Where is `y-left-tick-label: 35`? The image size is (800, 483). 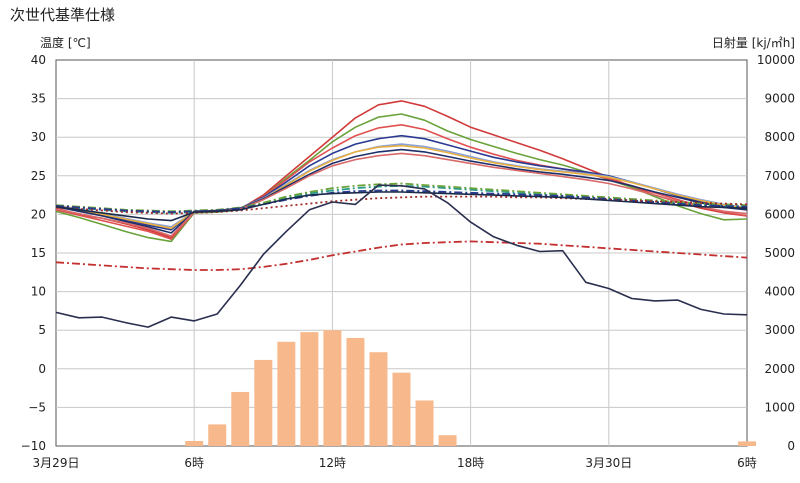 y-left-tick-label: 35 is located at coordinates (38, 99).